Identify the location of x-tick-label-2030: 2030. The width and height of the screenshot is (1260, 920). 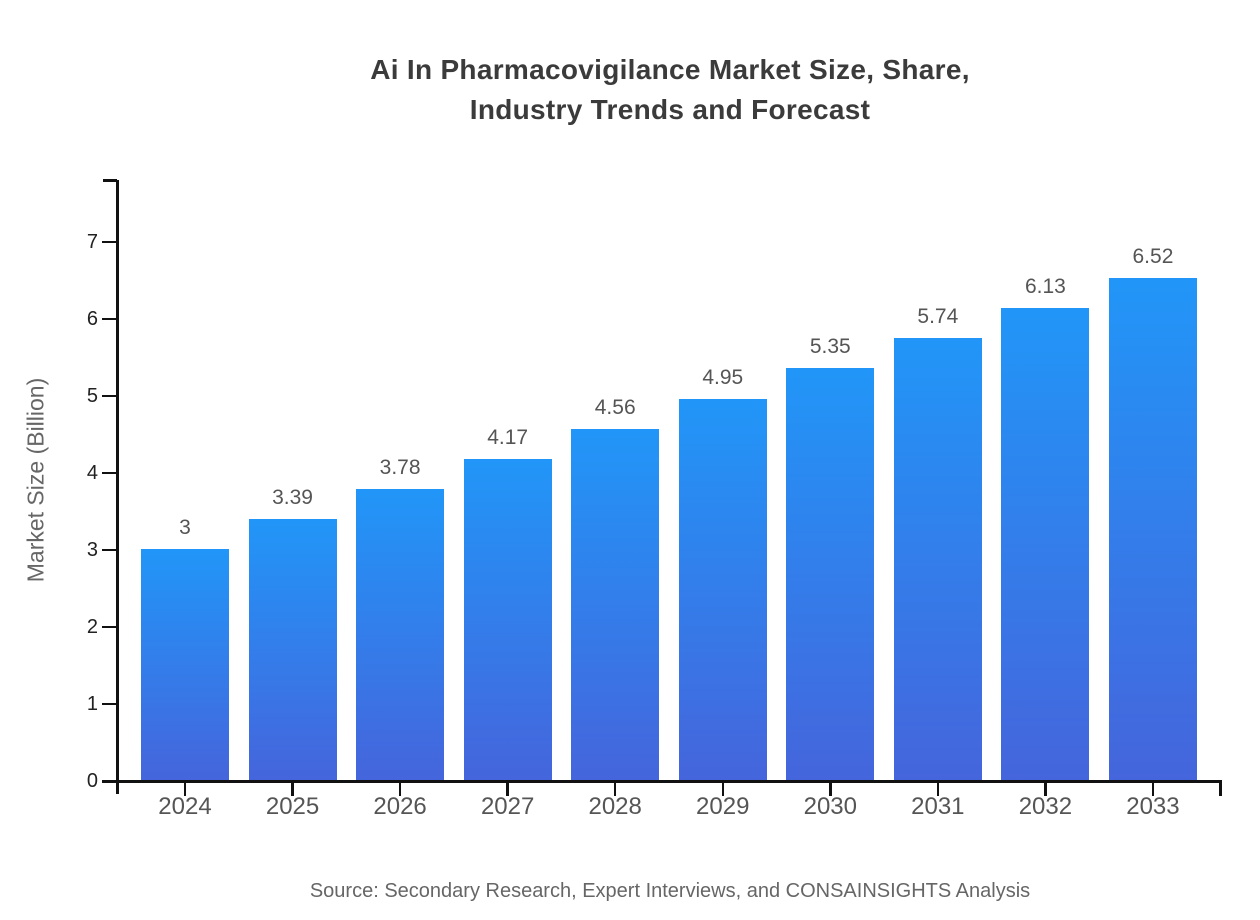
(830, 806).